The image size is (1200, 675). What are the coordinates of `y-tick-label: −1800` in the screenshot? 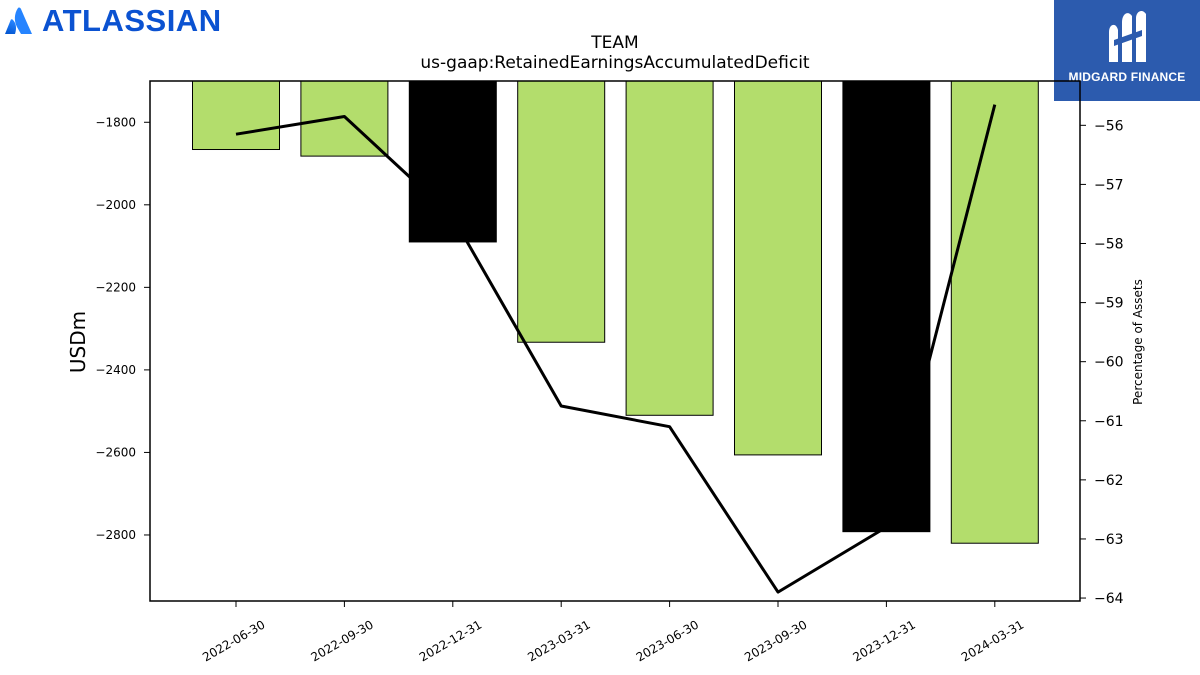 It's located at (115, 122).